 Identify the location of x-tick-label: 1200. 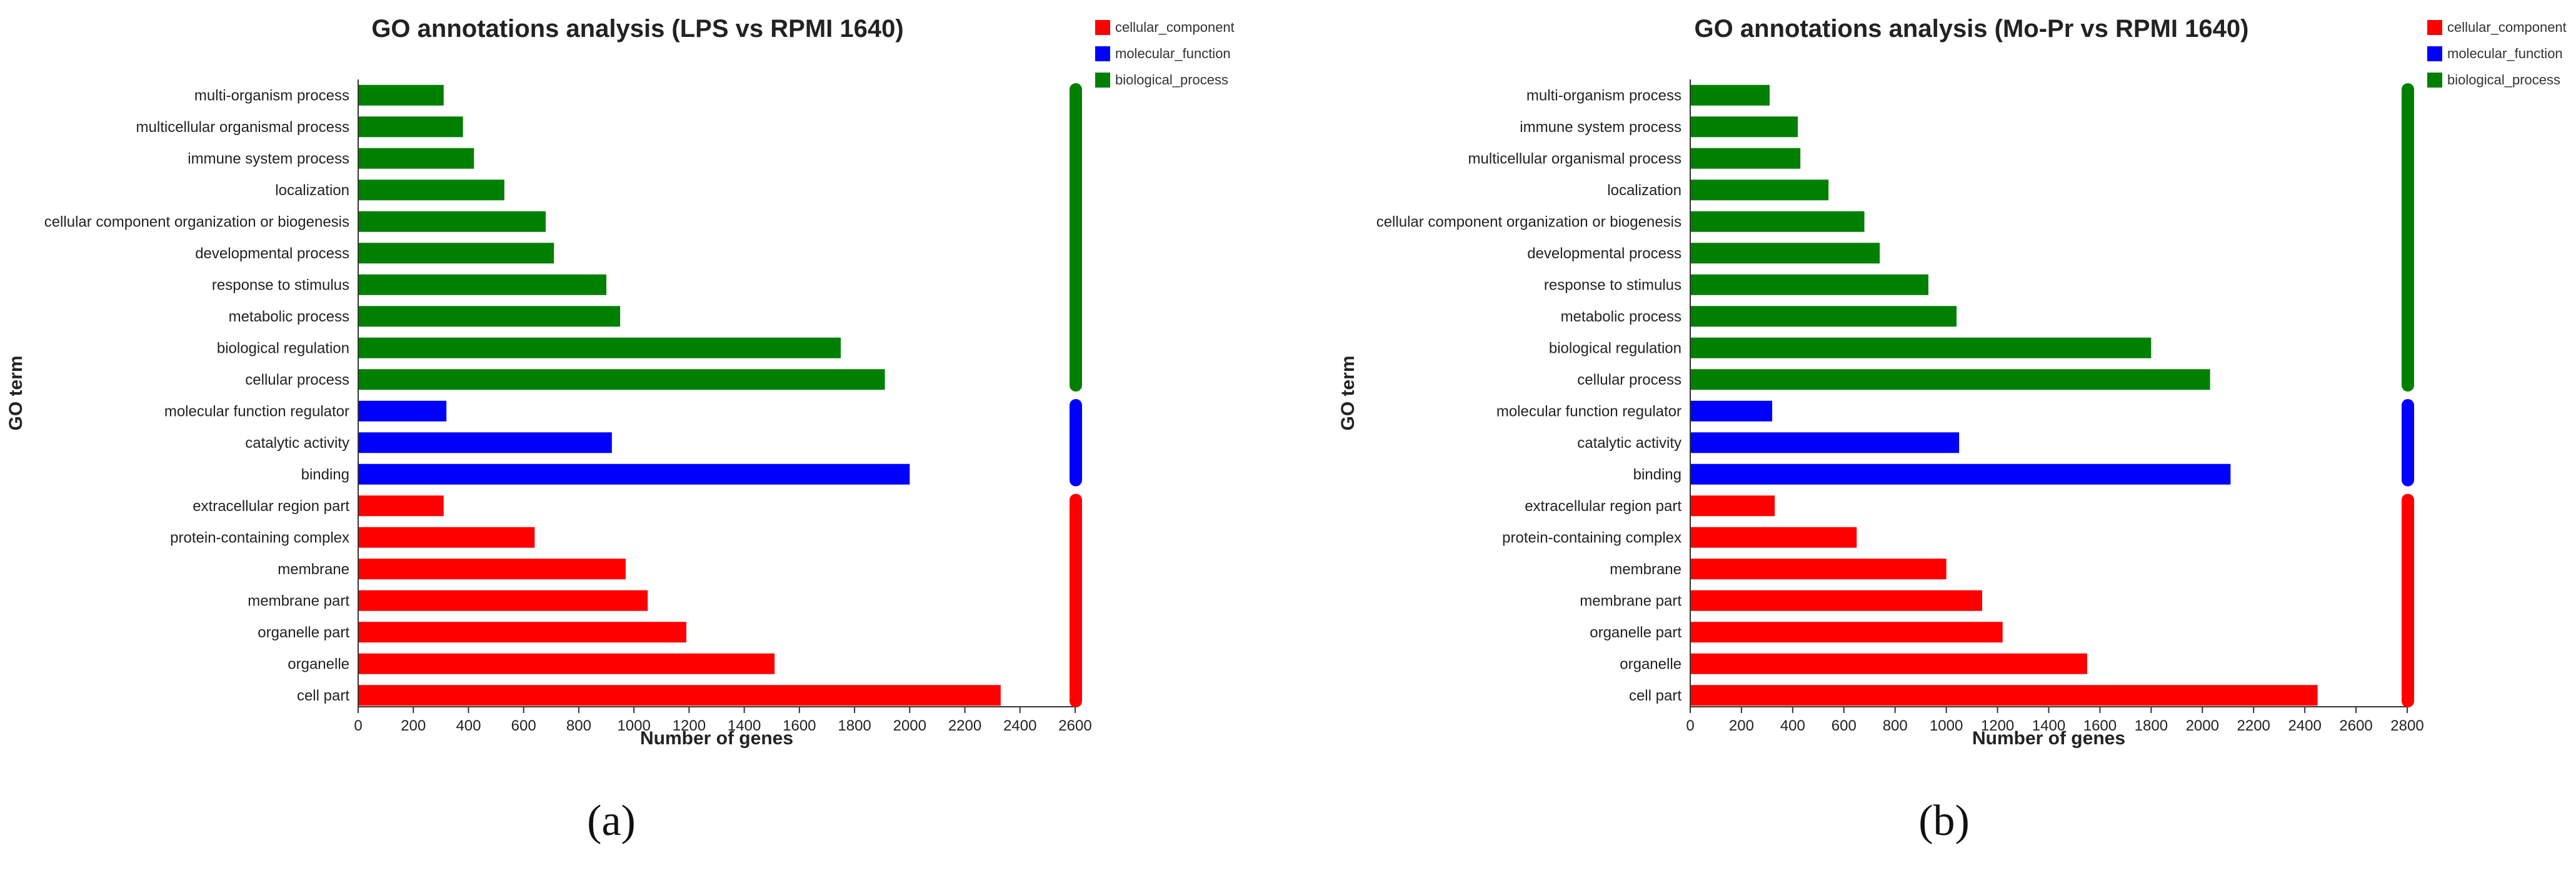
(1997, 725).